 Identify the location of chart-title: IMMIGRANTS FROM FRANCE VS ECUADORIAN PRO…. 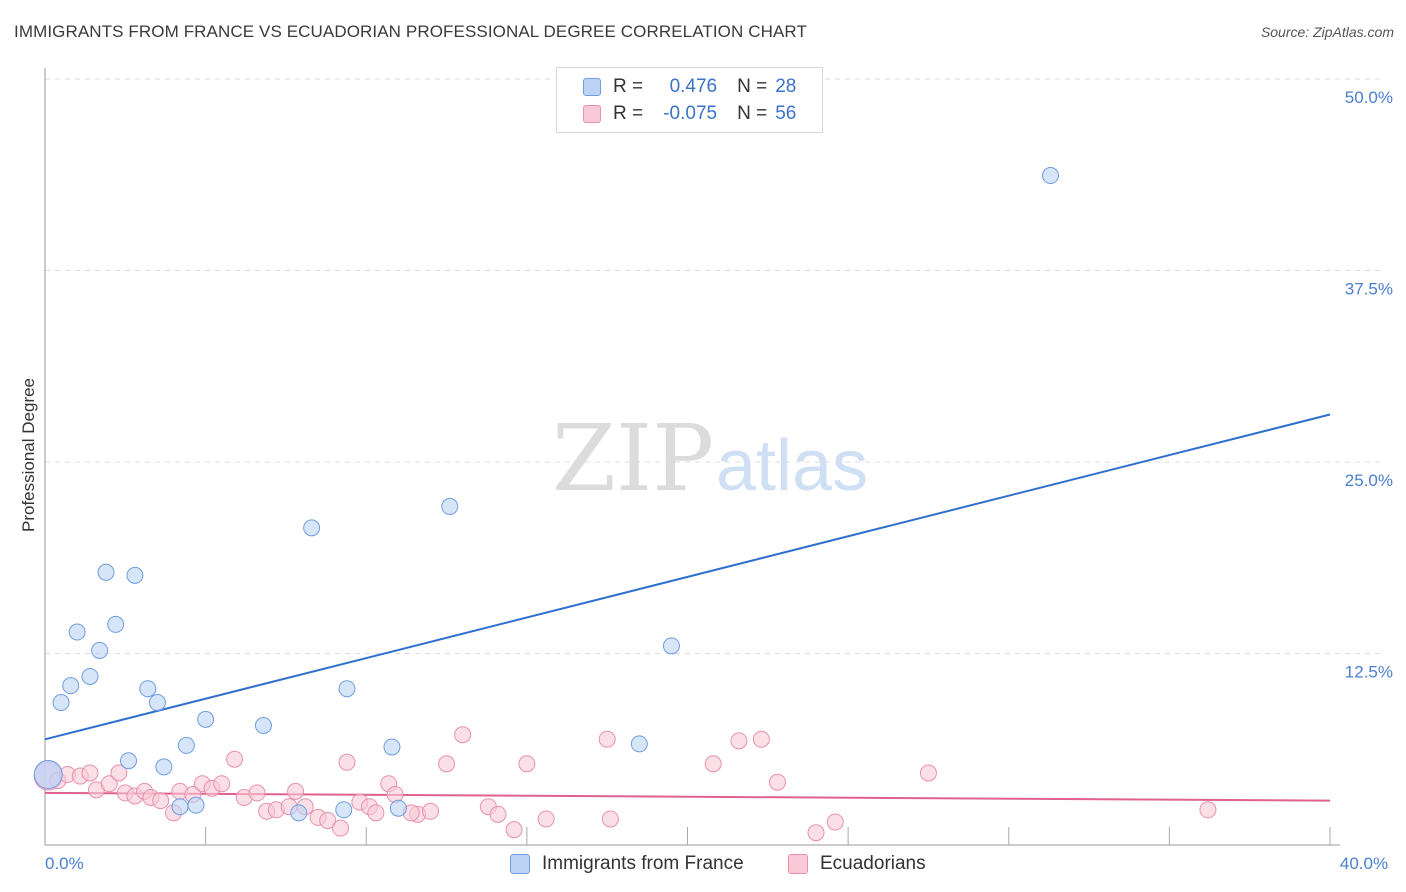
(410, 31).